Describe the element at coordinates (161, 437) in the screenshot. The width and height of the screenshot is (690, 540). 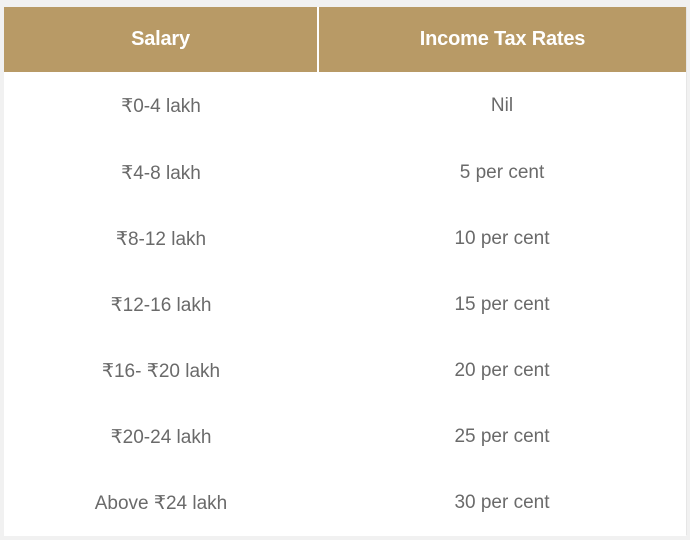
I see `salary-cell: ₹20-24 lakh` at that location.